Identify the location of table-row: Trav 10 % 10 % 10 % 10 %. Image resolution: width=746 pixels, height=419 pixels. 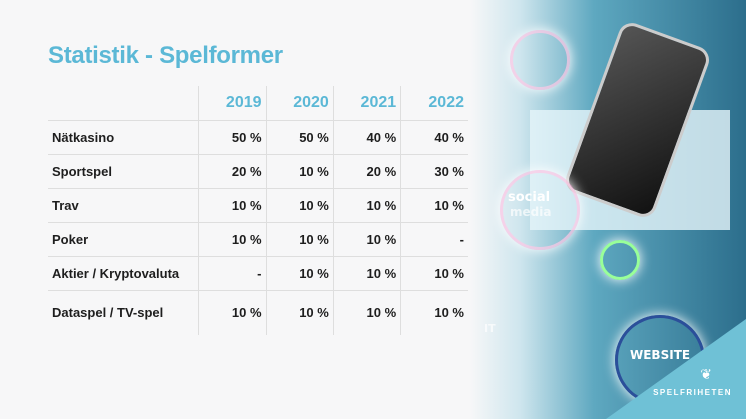
(258, 205).